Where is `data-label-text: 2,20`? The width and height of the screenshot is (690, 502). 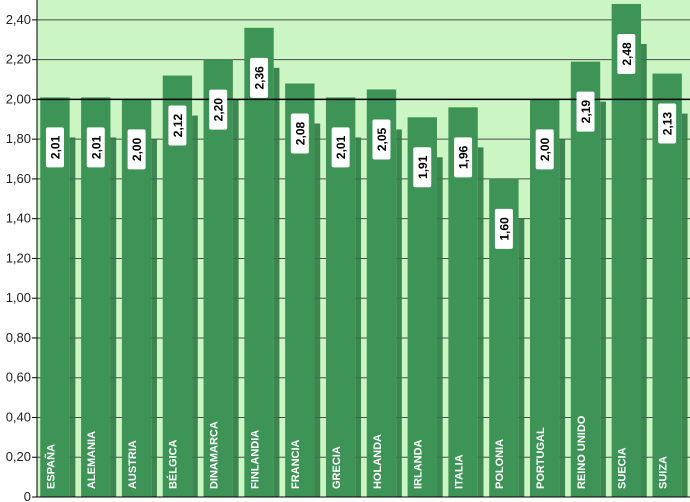 data-label-text: 2,20 is located at coordinates (219, 110).